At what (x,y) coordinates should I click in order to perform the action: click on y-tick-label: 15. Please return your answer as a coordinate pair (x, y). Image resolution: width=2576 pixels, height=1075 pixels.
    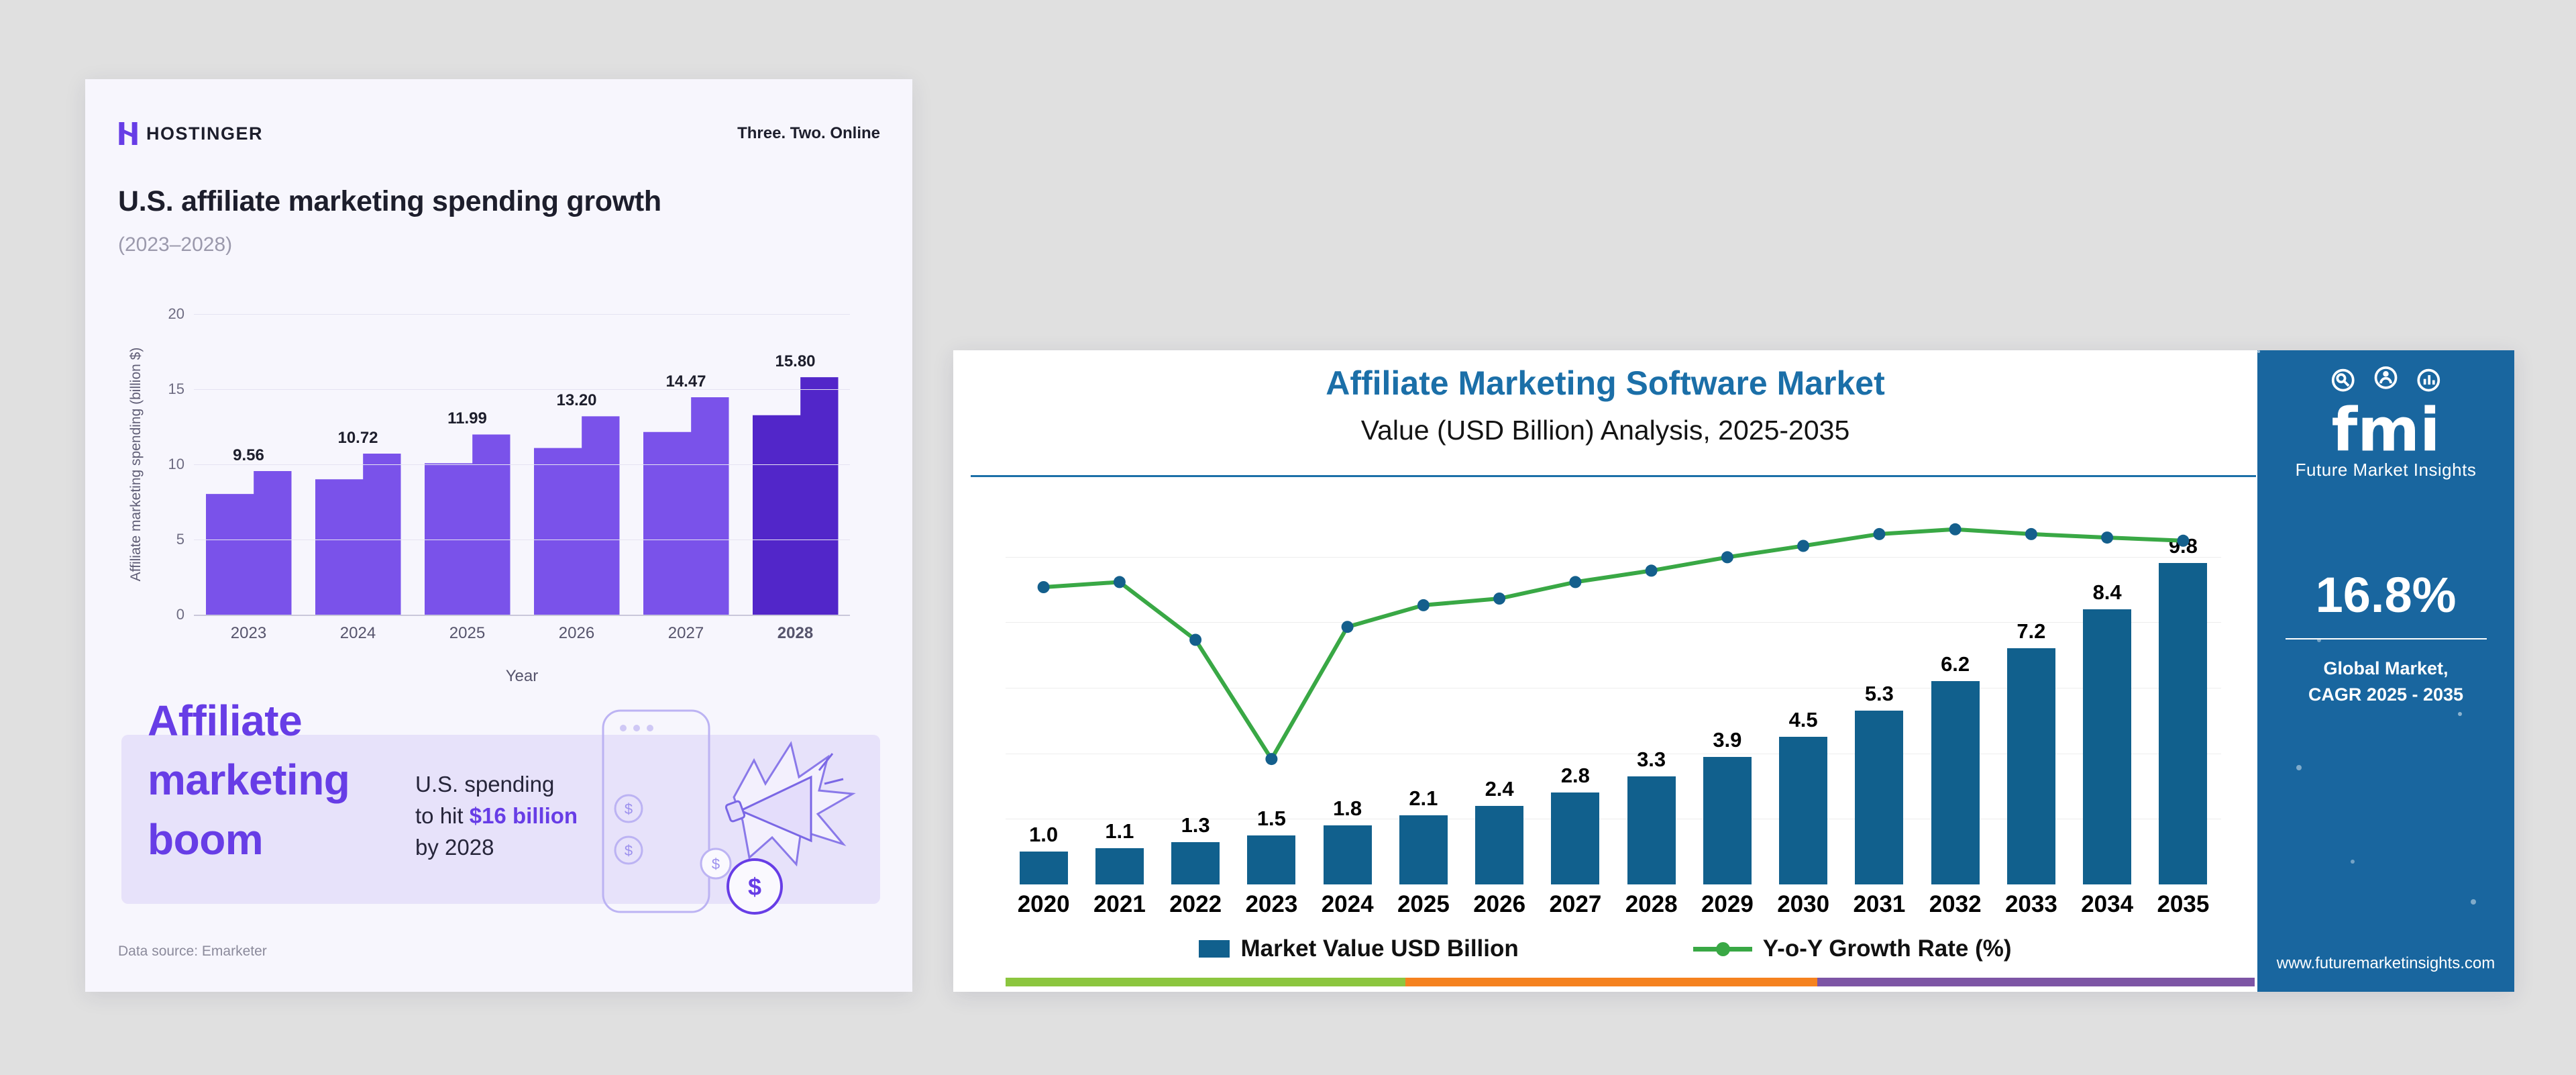
    Looking at the image, I should click on (176, 388).